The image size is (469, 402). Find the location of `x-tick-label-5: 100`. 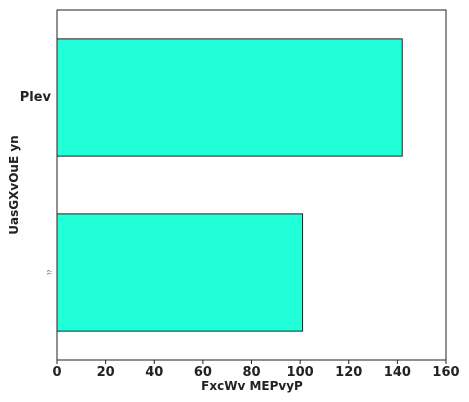

x-tick-label-5: 100 is located at coordinates (300, 372).